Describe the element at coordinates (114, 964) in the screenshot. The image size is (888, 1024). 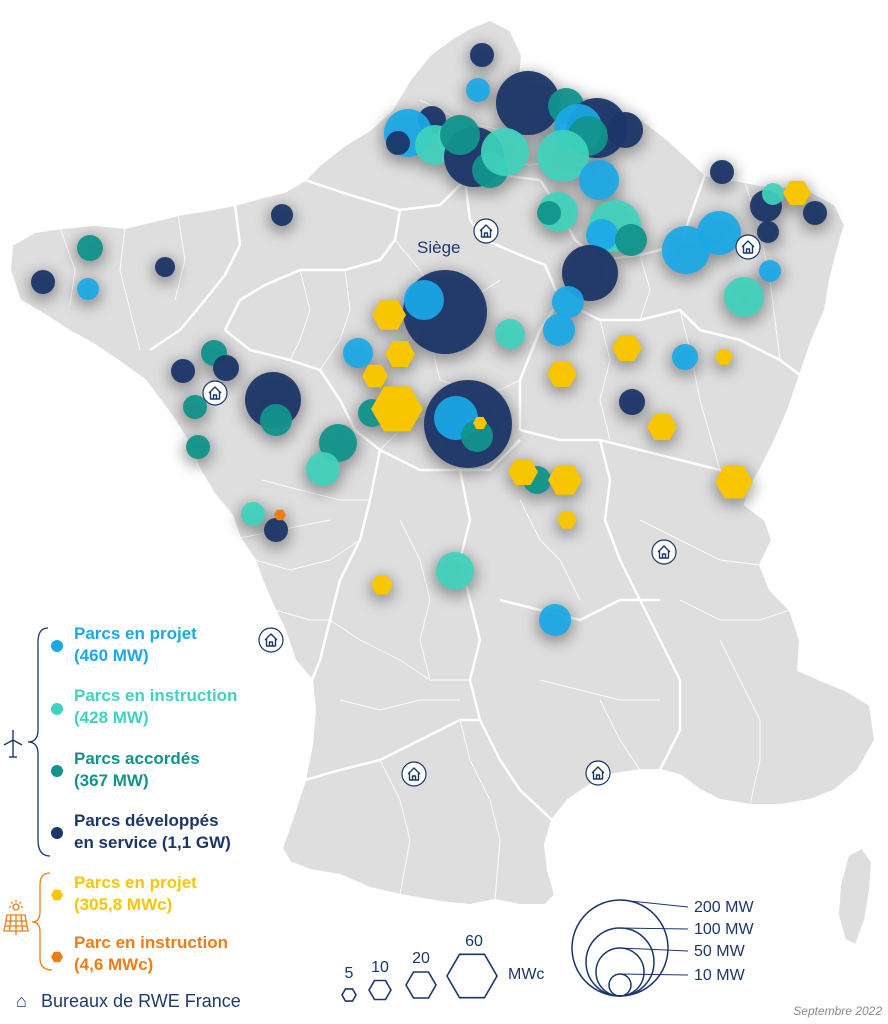
I see `legend-solar-instruction-value: (4,6 MWc)` at that location.